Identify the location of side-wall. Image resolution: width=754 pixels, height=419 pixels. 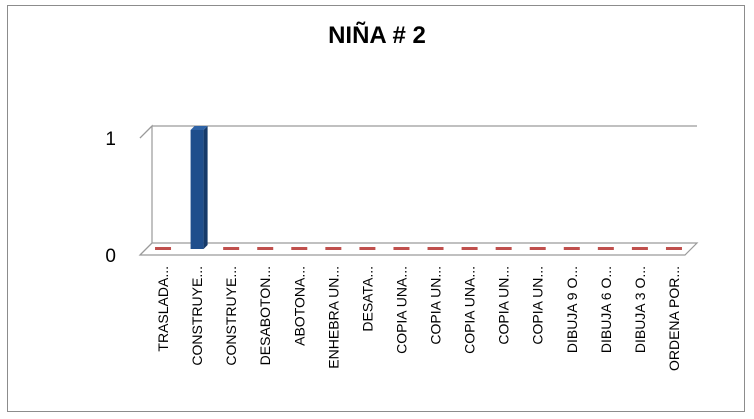
(146, 190).